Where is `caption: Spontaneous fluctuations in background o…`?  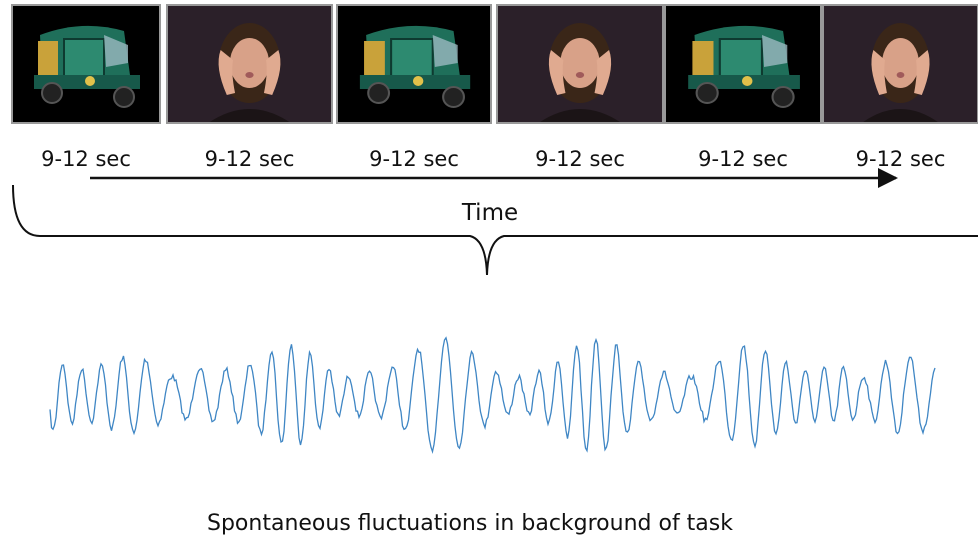
caption: Spontaneous fluctuations in background o… is located at coordinates (470, 523).